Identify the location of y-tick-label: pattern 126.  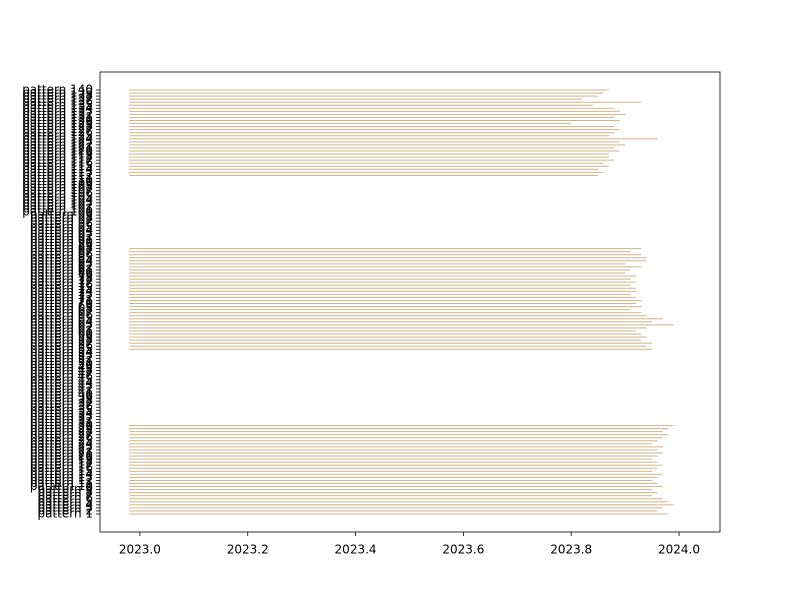
(57, 132).